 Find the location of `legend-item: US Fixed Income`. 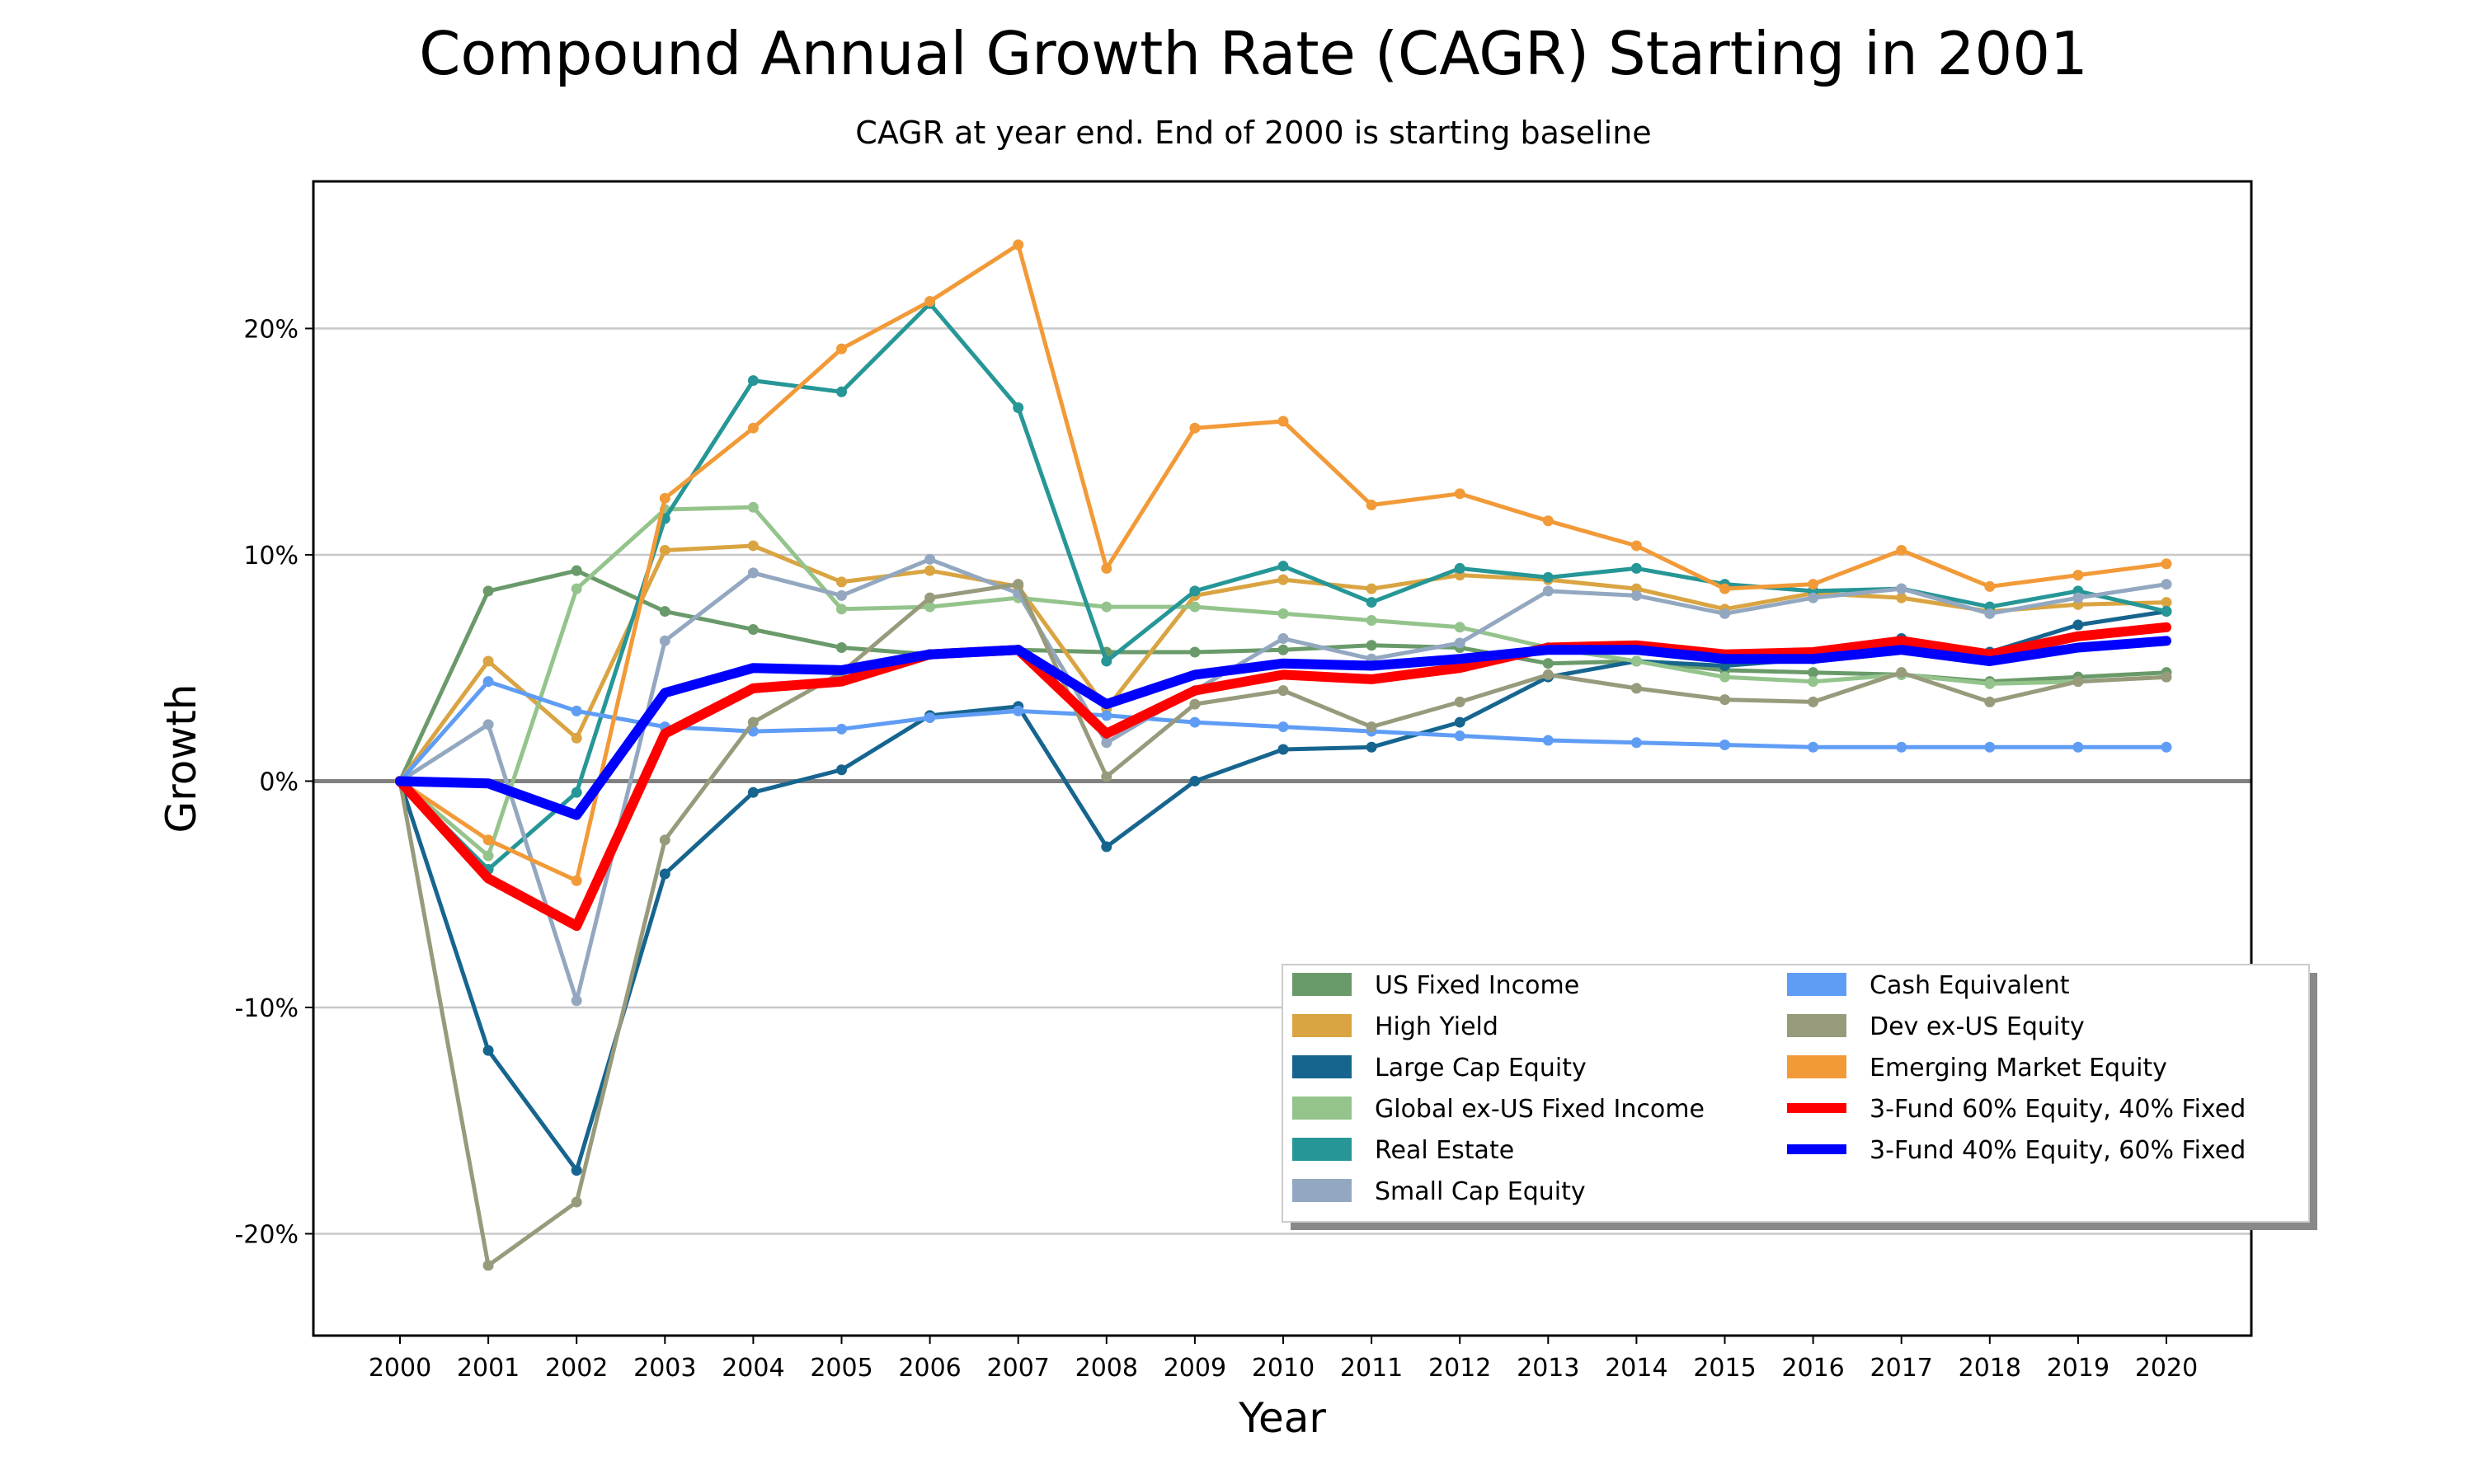

legend-item: US Fixed Income is located at coordinates (1435, 986).